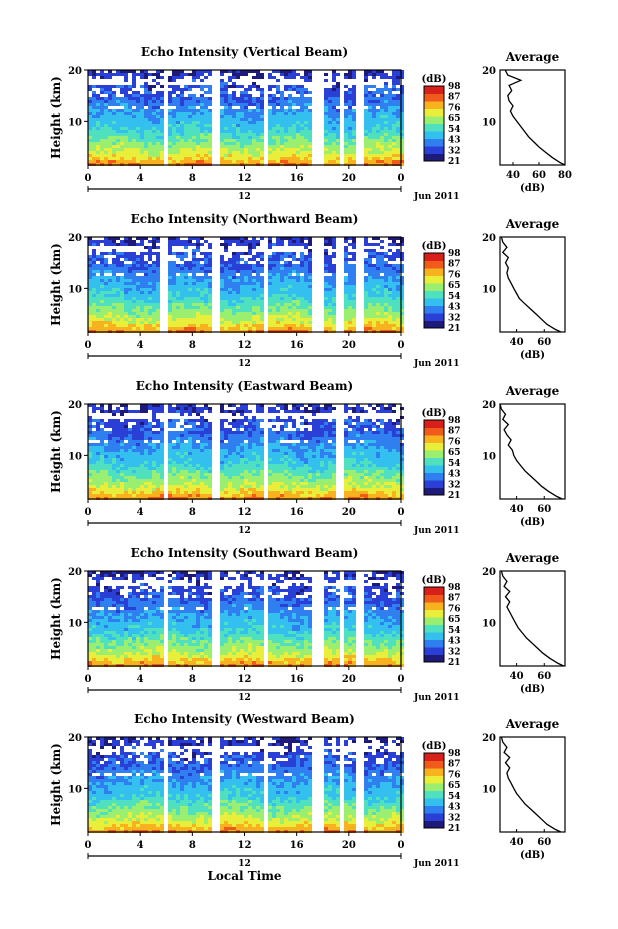 This screenshot has height=929, width=618. What do you see at coordinates (434, 279) in the screenshot?
I see `colorbar-swatch` at bounding box center [434, 279].